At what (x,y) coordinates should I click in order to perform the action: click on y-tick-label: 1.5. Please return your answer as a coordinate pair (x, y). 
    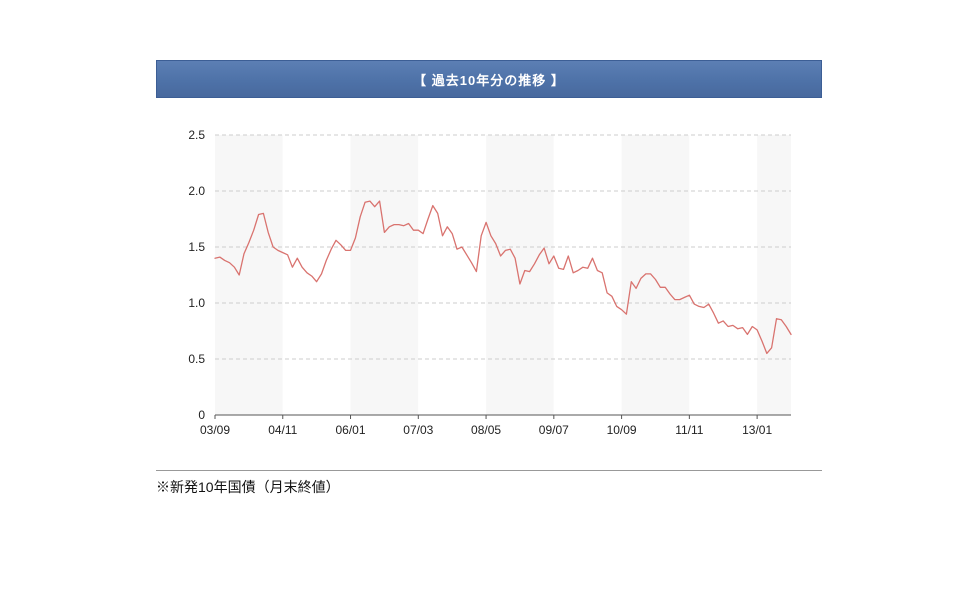
    Looking at the image, I should click on (196, 247).